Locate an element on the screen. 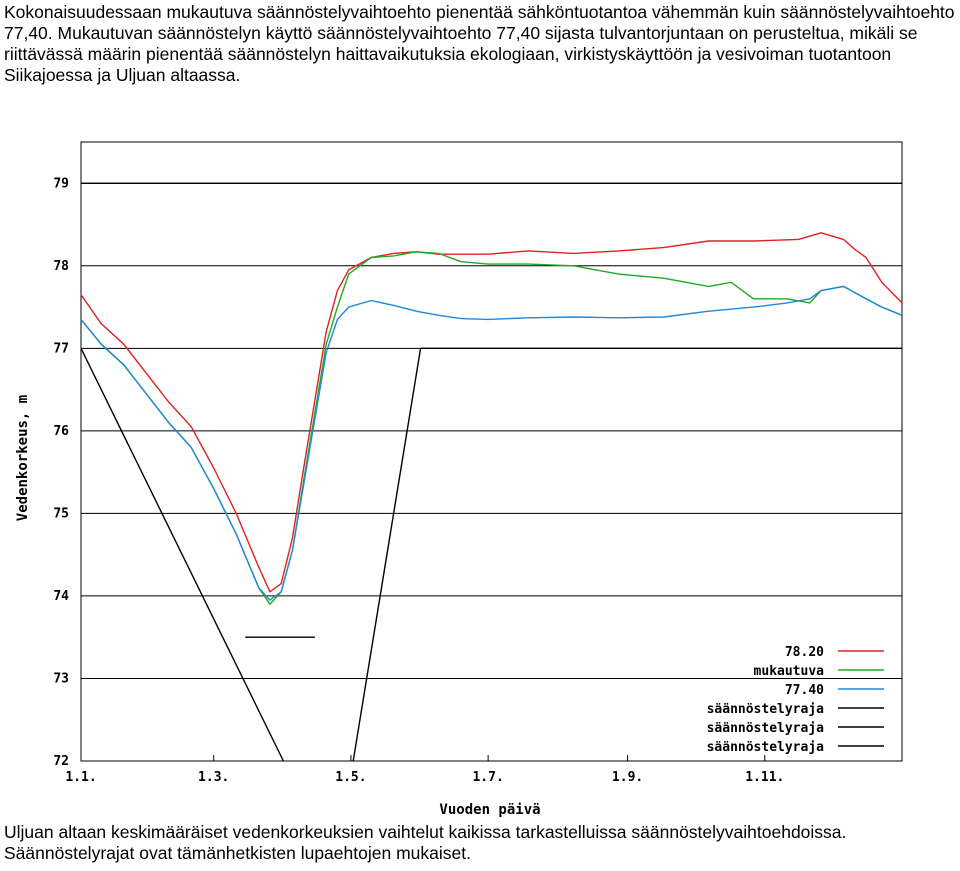 This screenshot has width=960, height=871. y-tick-label: 73 is located at coordinates (61, 678).